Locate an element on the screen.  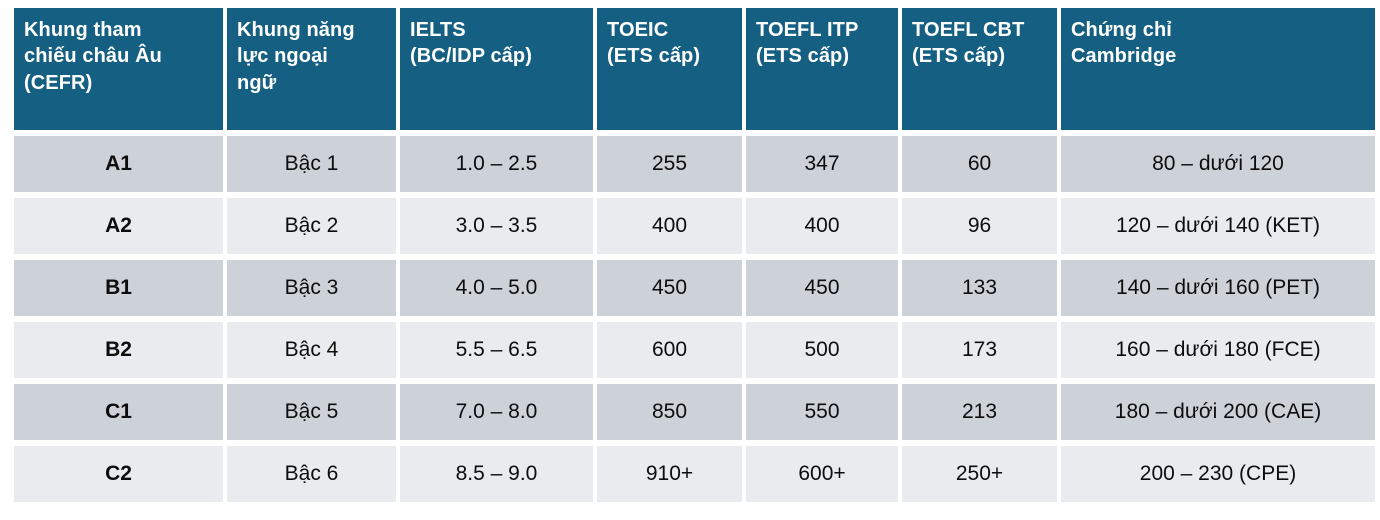
cell-toeic-score: 910+ is located at coordinates (669, 474).